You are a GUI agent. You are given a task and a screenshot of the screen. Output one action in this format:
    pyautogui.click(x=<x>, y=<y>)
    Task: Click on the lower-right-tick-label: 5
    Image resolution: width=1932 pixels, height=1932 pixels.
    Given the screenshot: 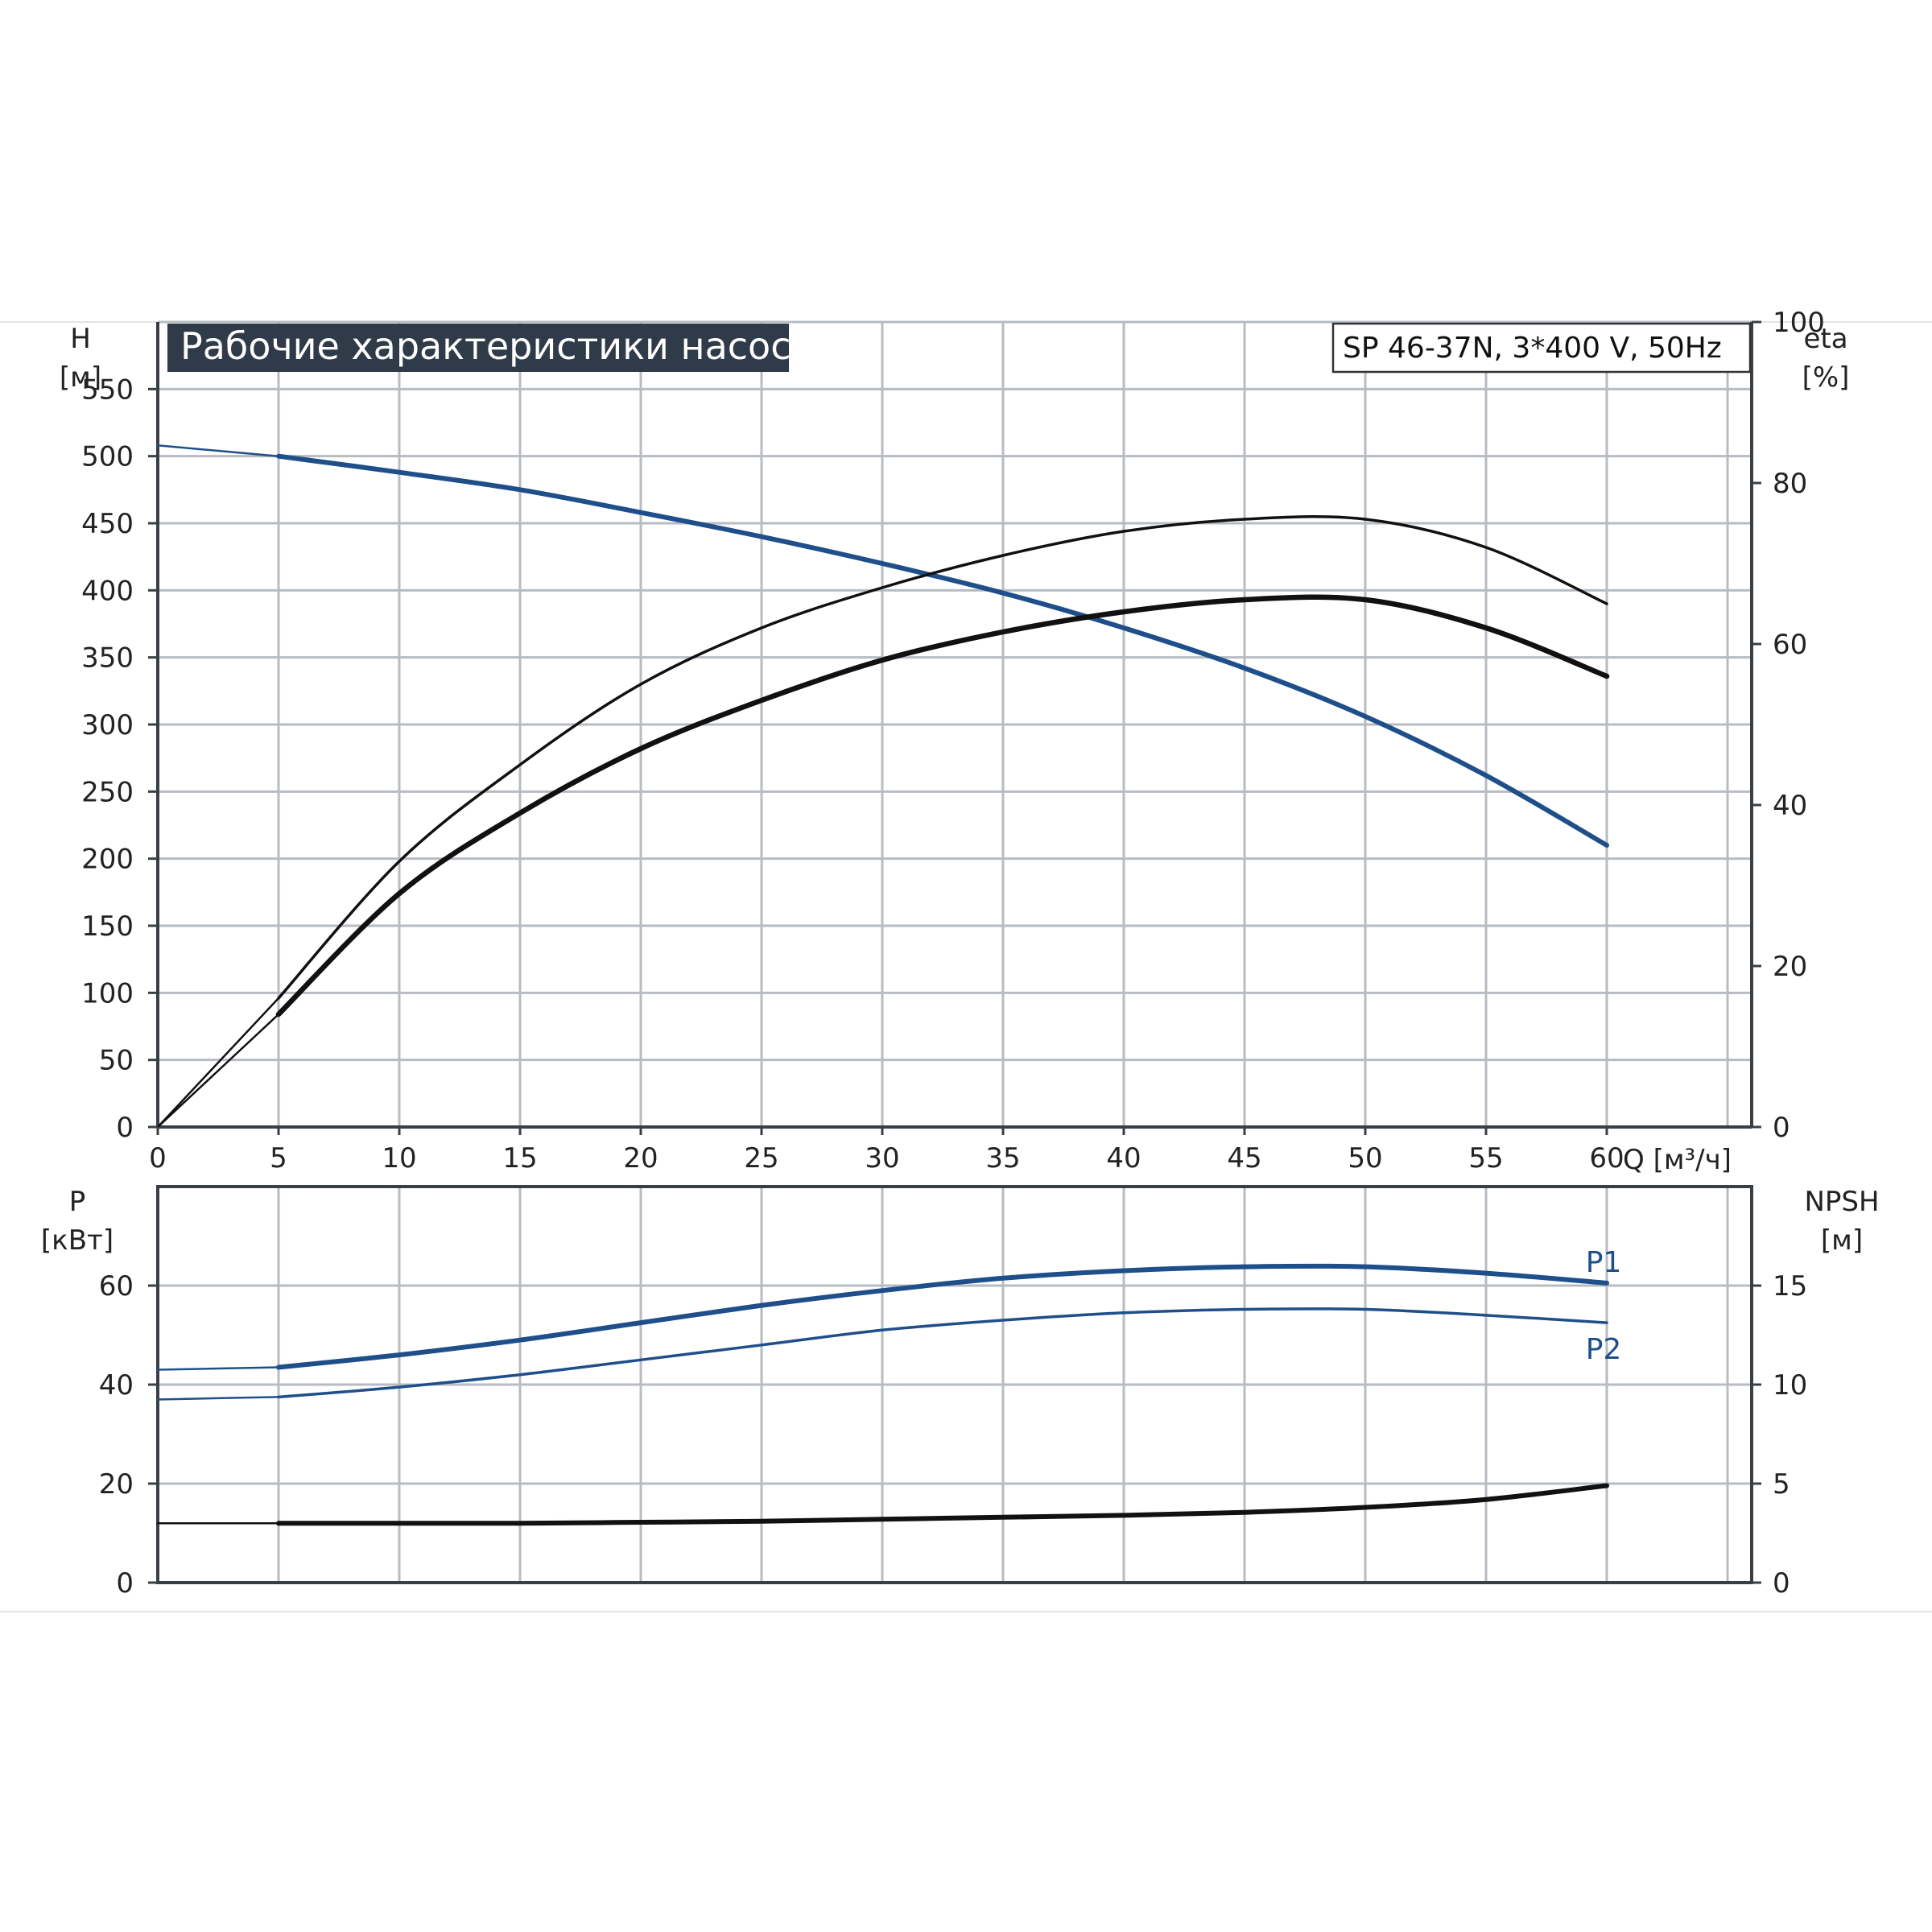 What is the action you would take?
    pyautogui.click(x=1781, y=1484)
    